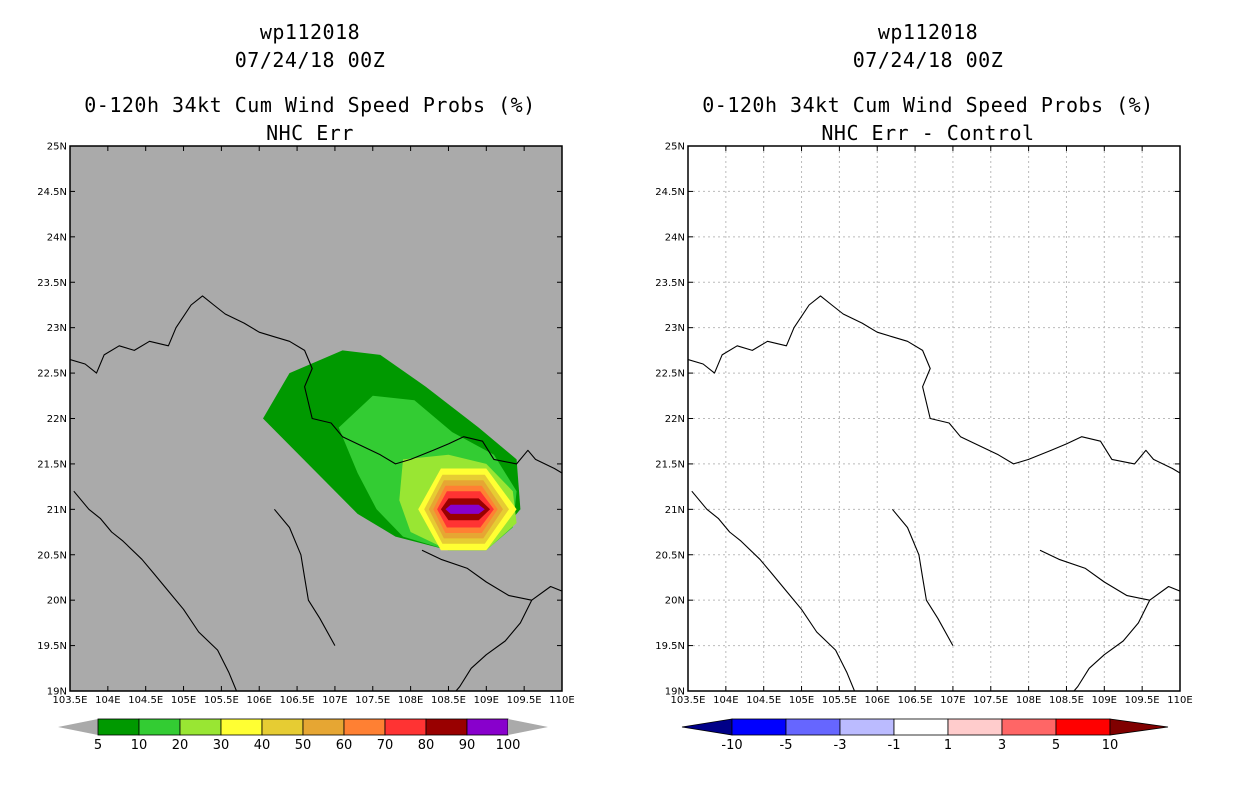  I want to click on left-colorbar: 5 10 20 30 40 50 60 70 80 90 100, so click(303, 735).